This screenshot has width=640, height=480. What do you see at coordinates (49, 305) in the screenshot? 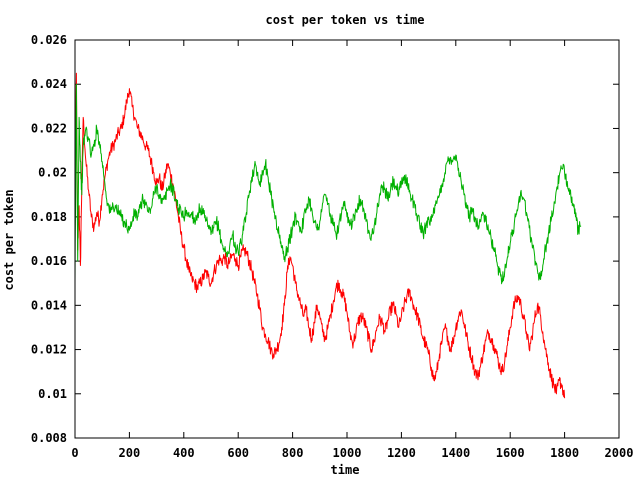
I see `y-tick-label: 0.014` at bounding box center [49, 305].